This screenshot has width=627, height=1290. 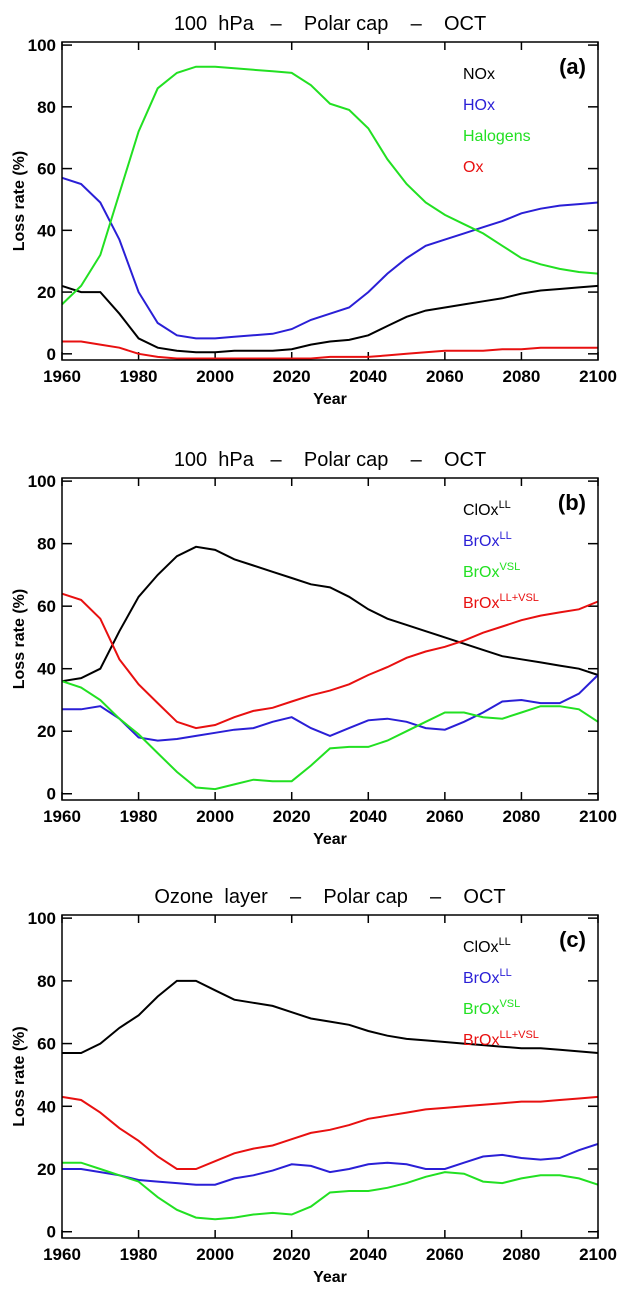 What do you see at coordinates (473, 167) in the screenshot?
I see `legend-name: Ox` at bounding box center [473, 167].